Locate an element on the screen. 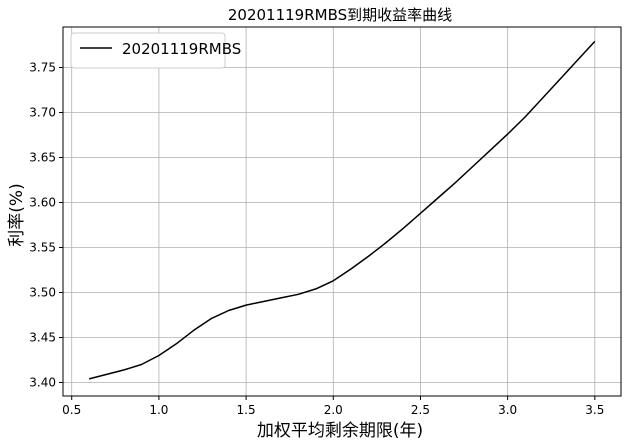  y-axis-label: 利率(%) is located at coordinates (17, 214).